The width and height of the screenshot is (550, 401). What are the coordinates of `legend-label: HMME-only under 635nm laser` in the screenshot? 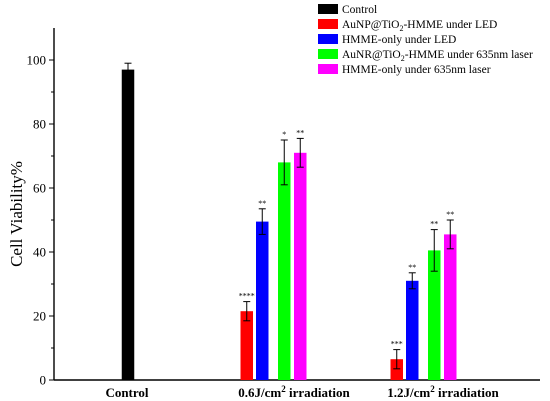 It's located at (416, 70).